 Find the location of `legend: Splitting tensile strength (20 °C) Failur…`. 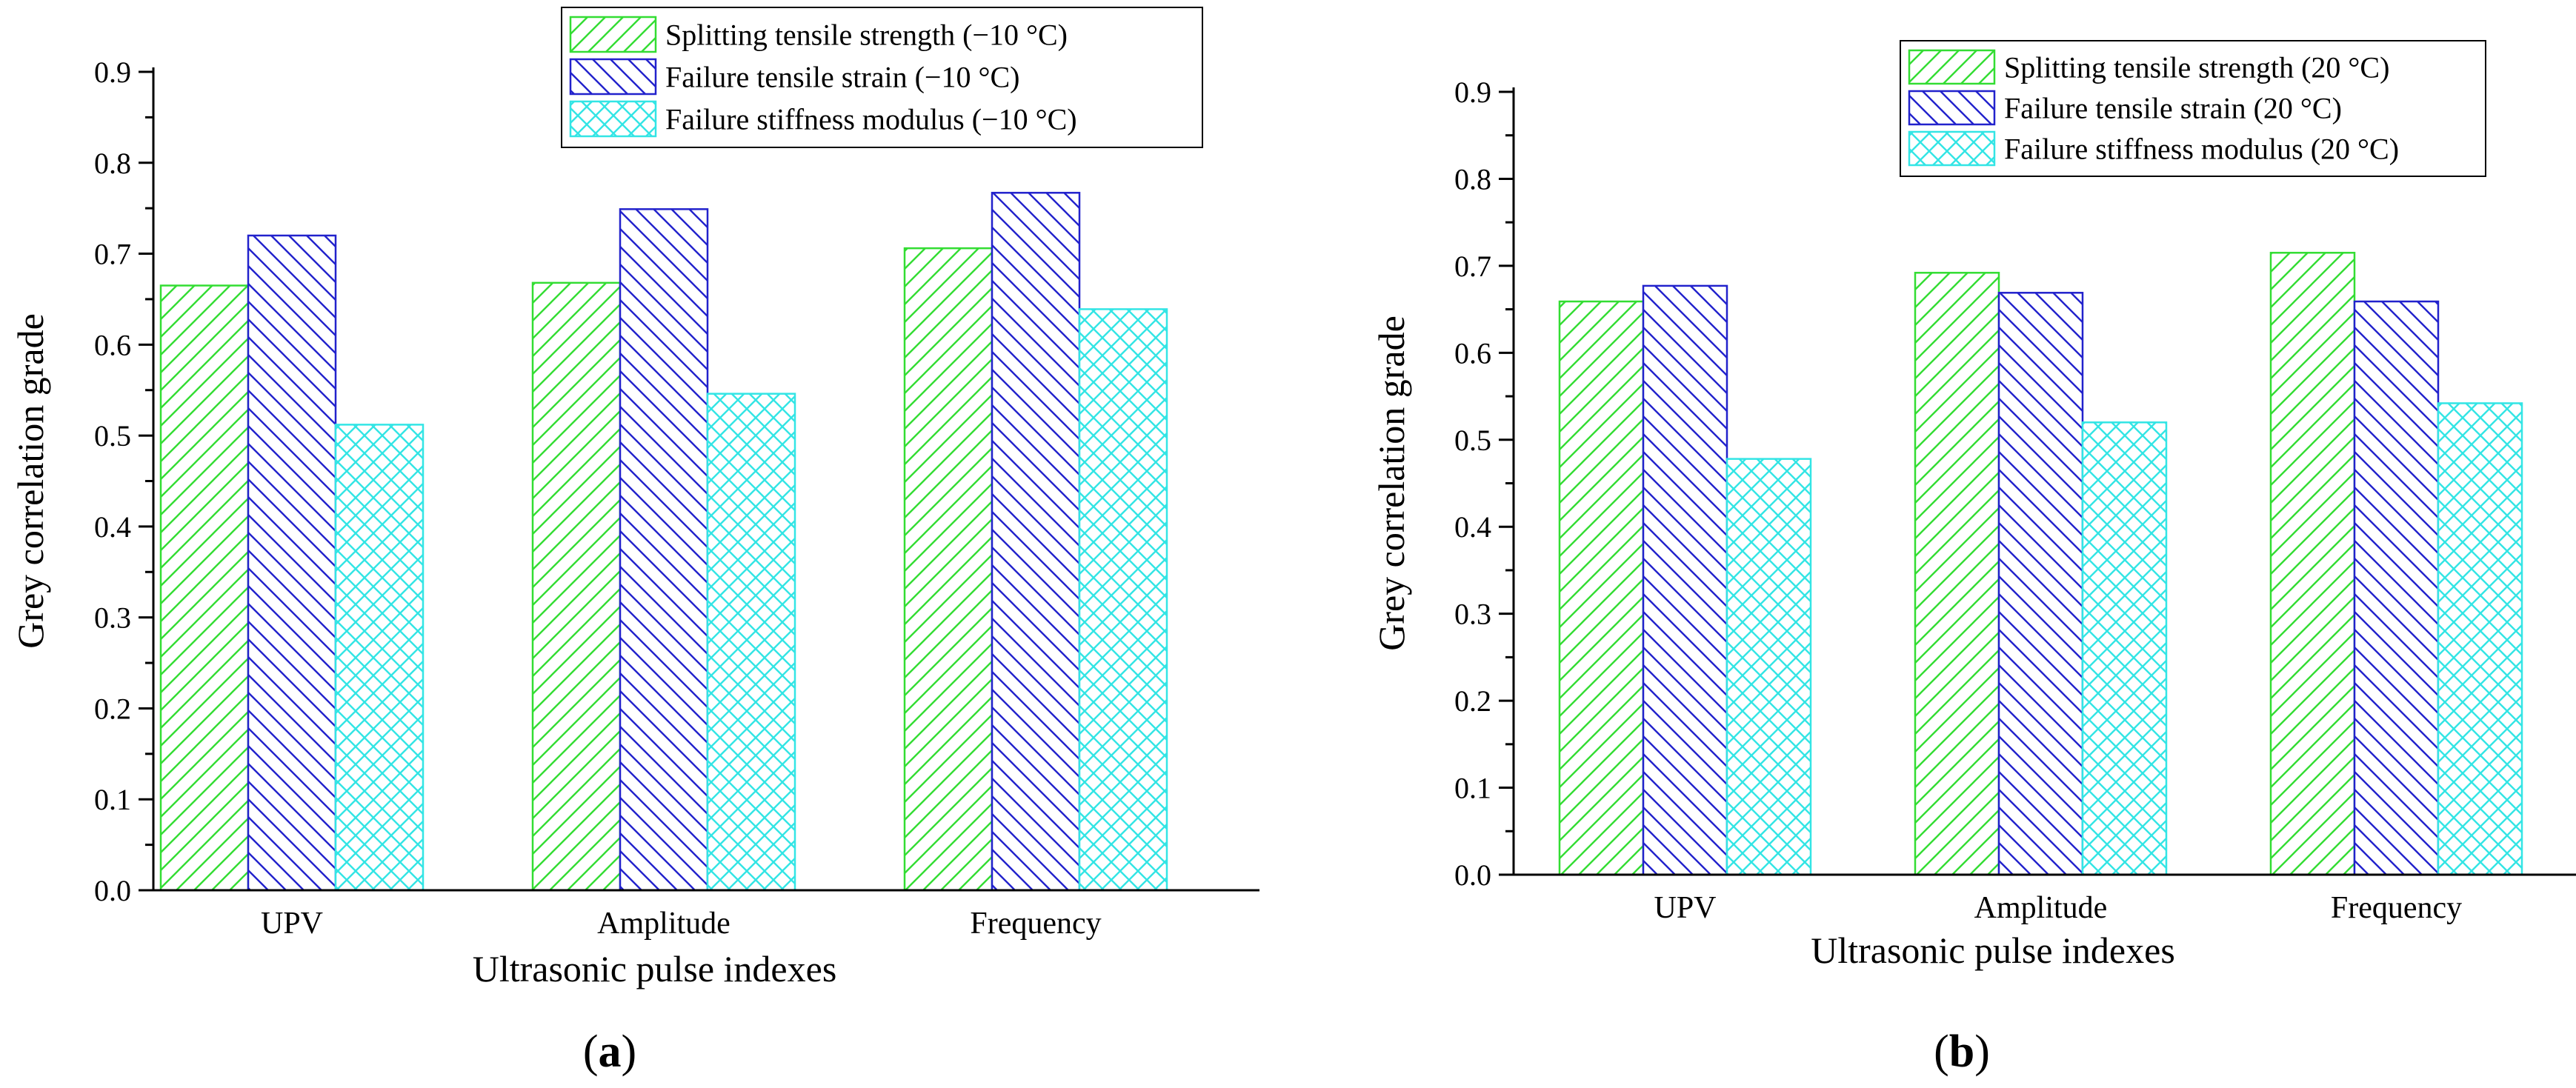

legend: Splitting tensile strength (20 °C) Failur… is located at coordinates (2193, 108).